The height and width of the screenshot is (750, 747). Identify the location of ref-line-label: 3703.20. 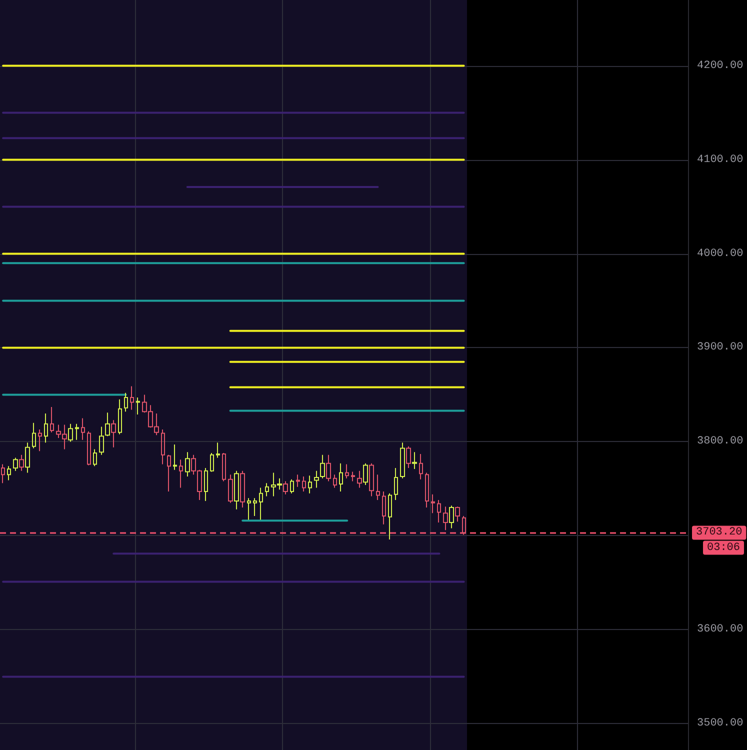
(719, 532).